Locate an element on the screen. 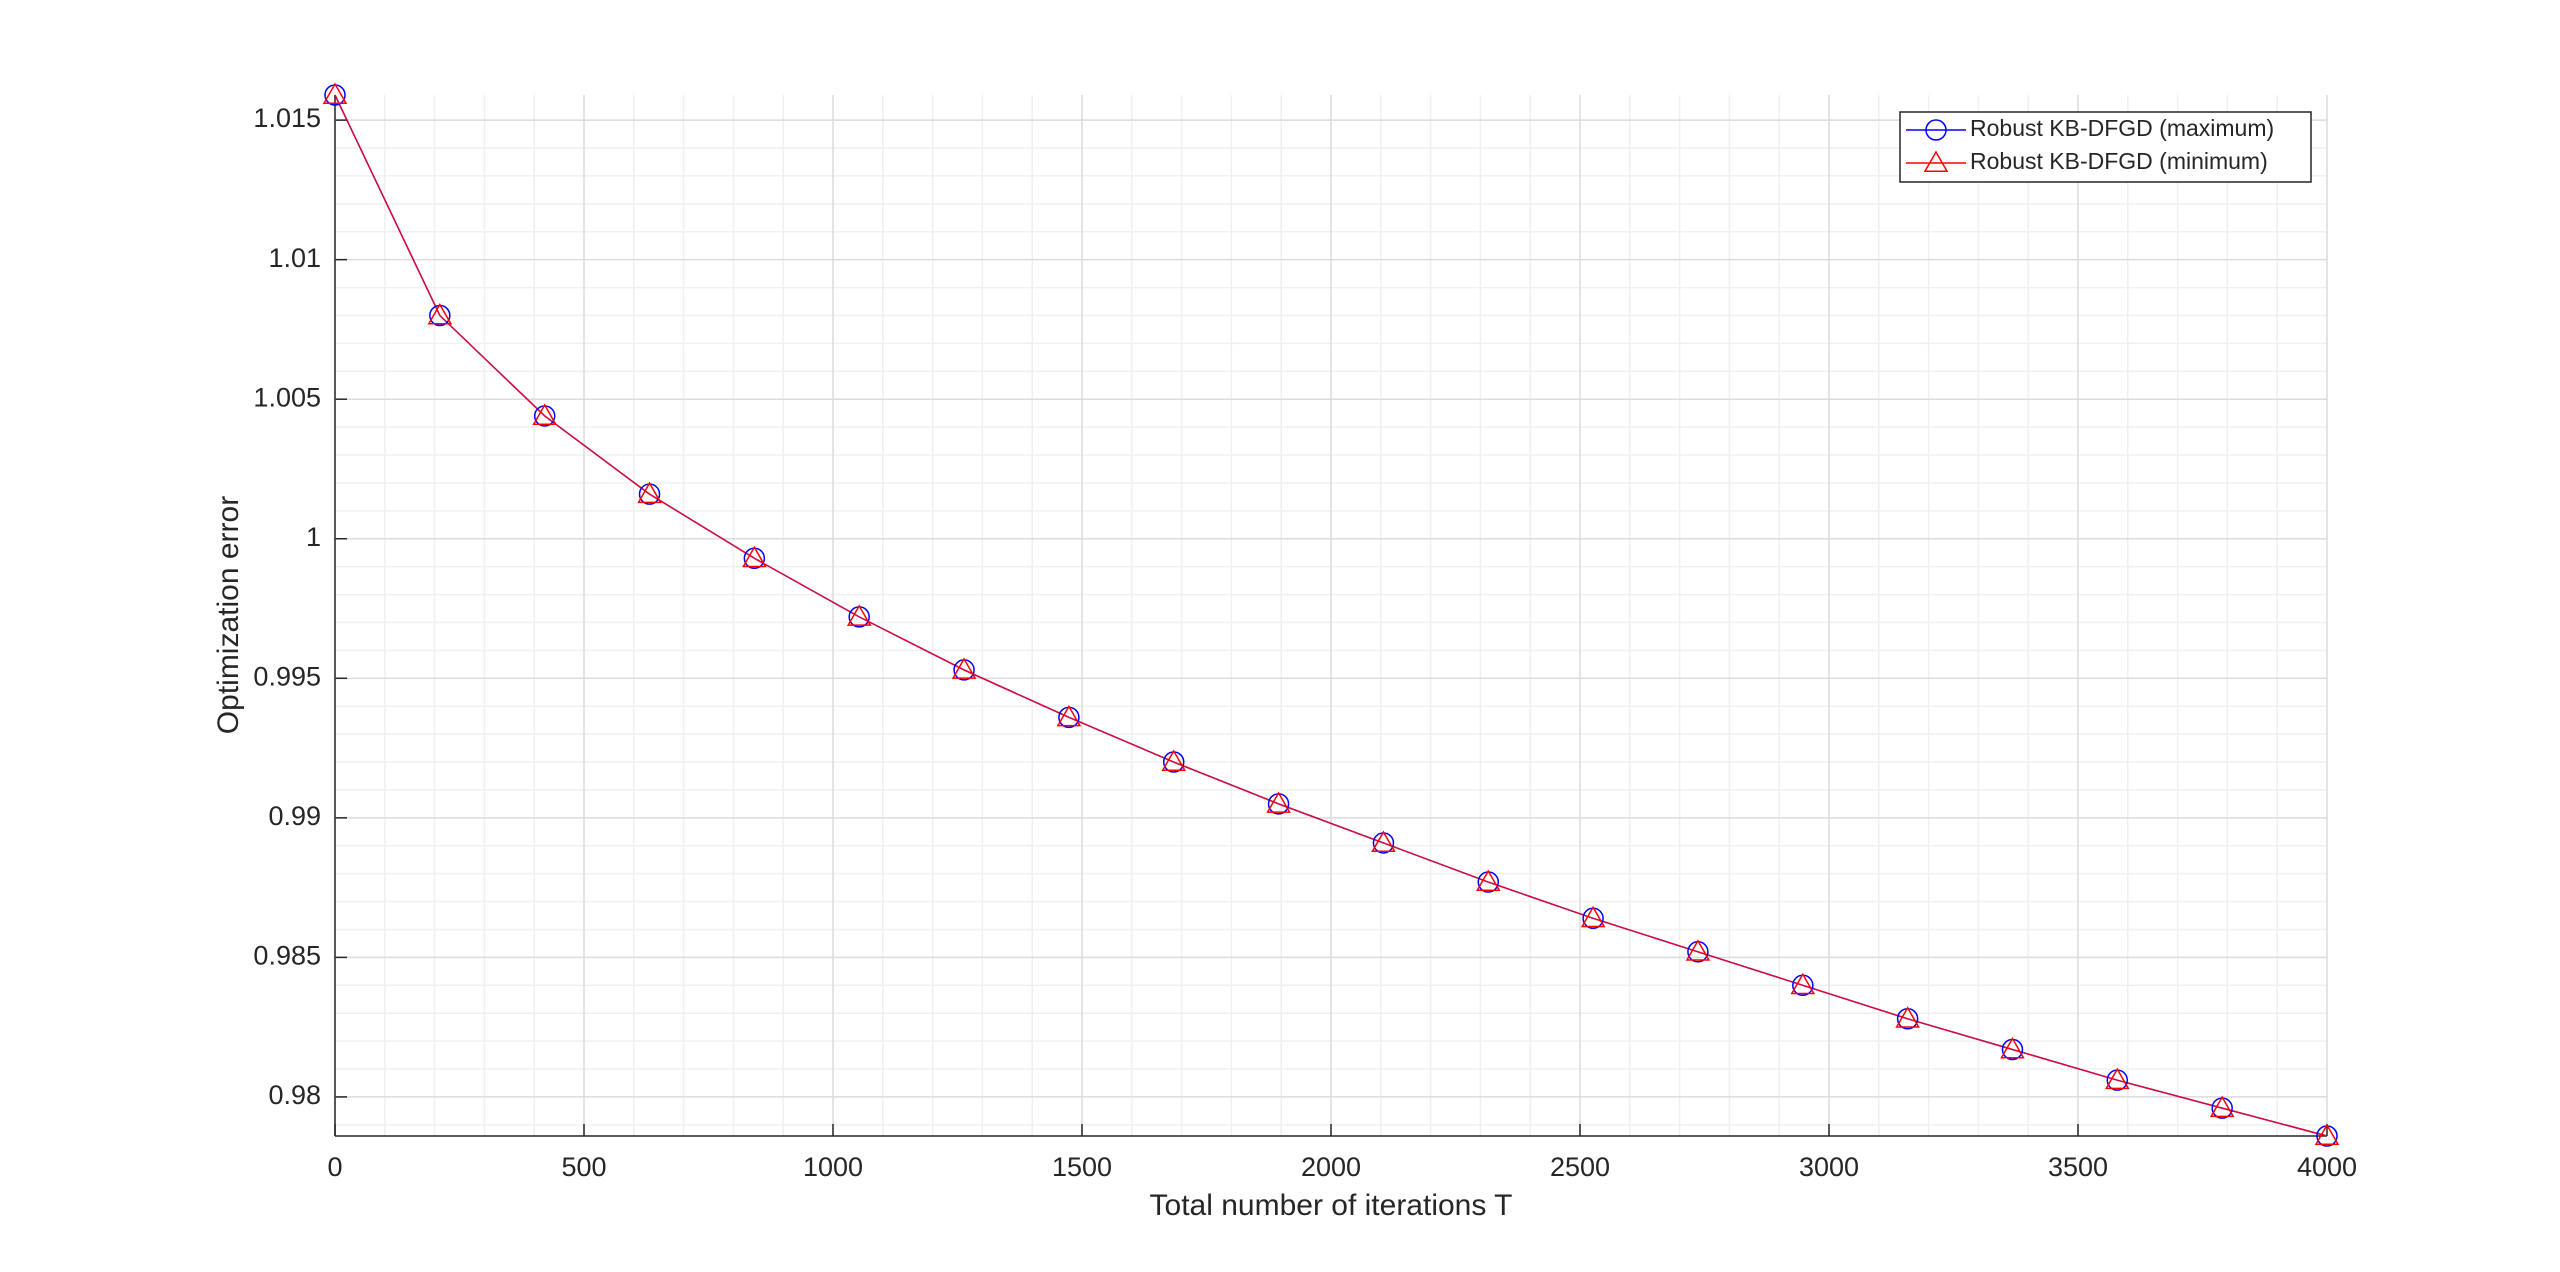  y-tick-label: 1.015 is located at coordinates (287, 118).